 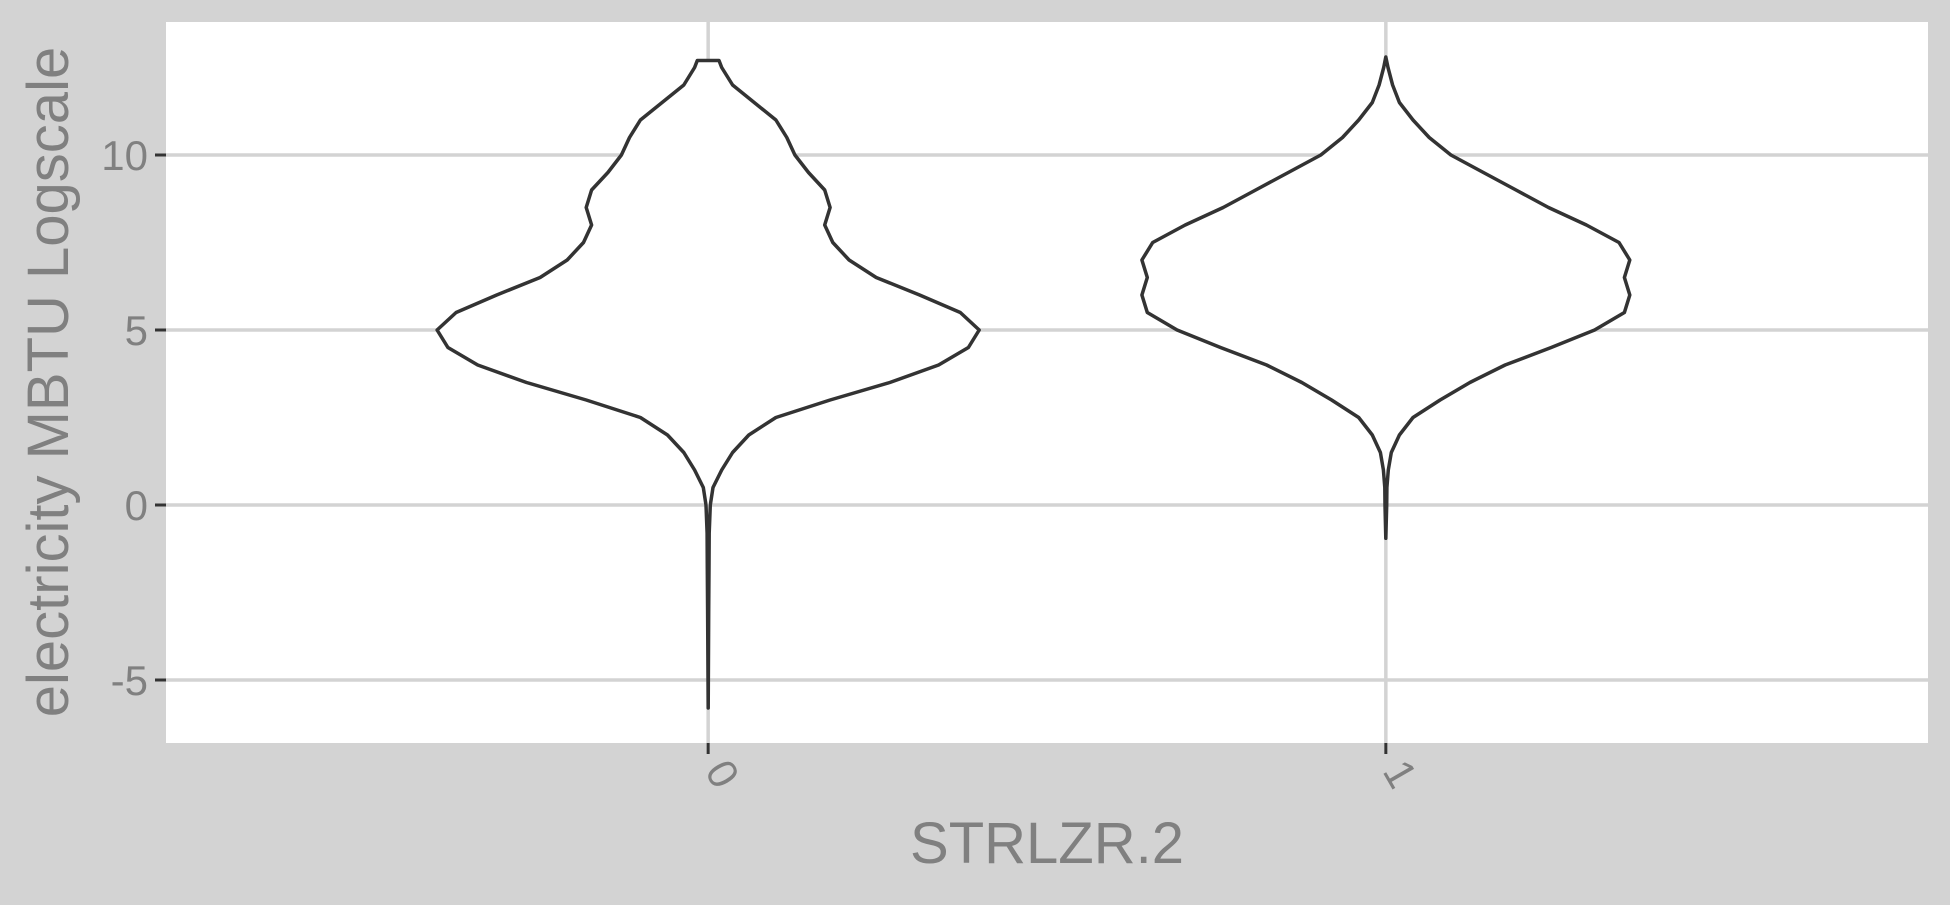 I want to click on x-tick-label: 0, so click(x=722, y=774).